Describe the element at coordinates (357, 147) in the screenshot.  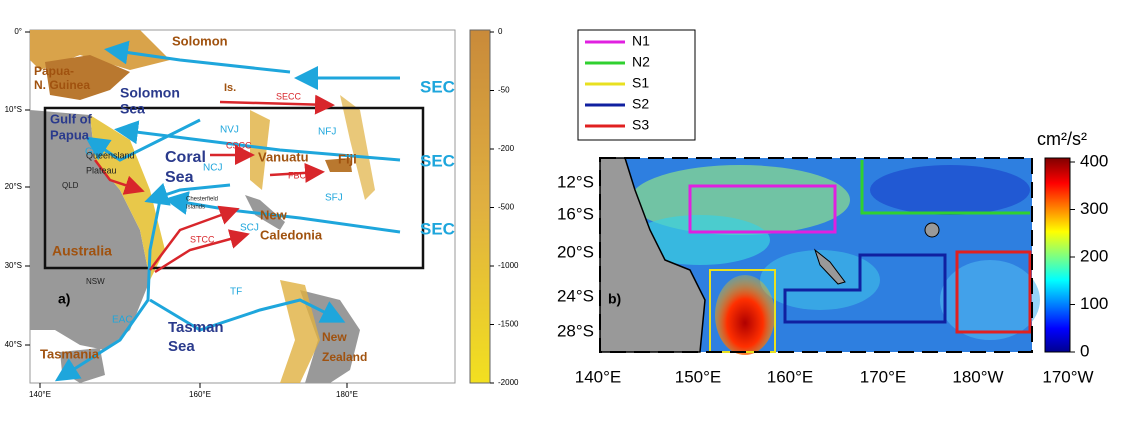
I see `tonga-ridge` at that location.